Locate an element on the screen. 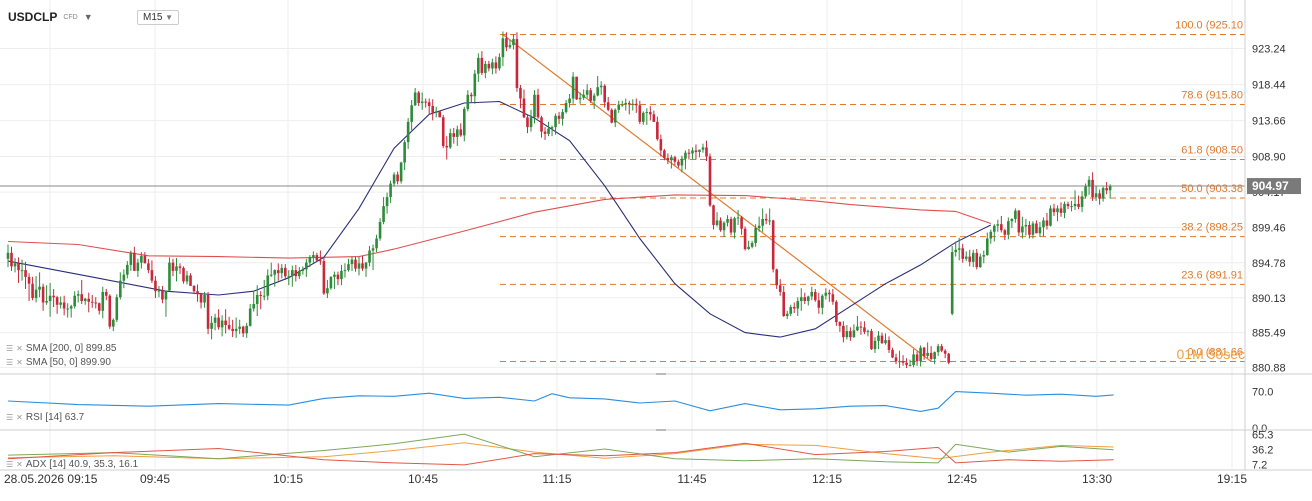  x-tick-label: 12:15 is located at coordinates (827, 479).